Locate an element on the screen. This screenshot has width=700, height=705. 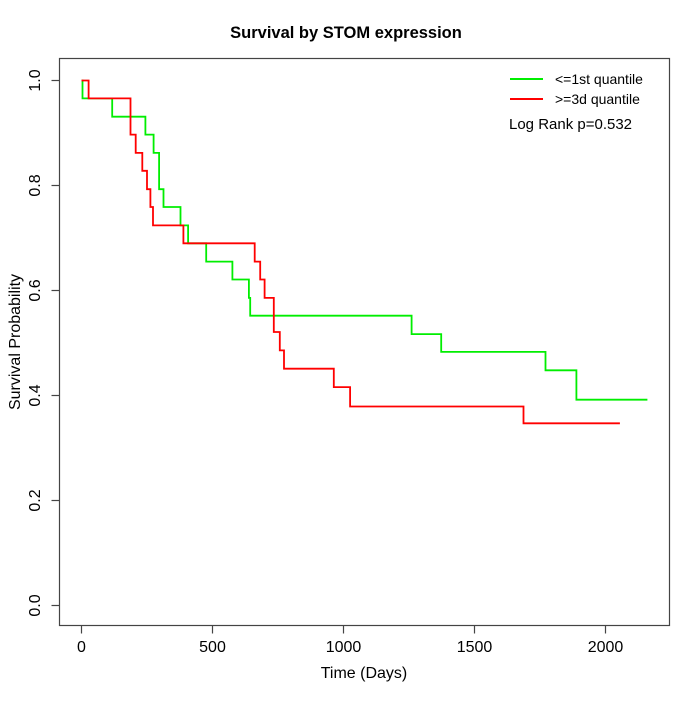
y-tick-label: 0.4 is located at coordinates (35, 395).